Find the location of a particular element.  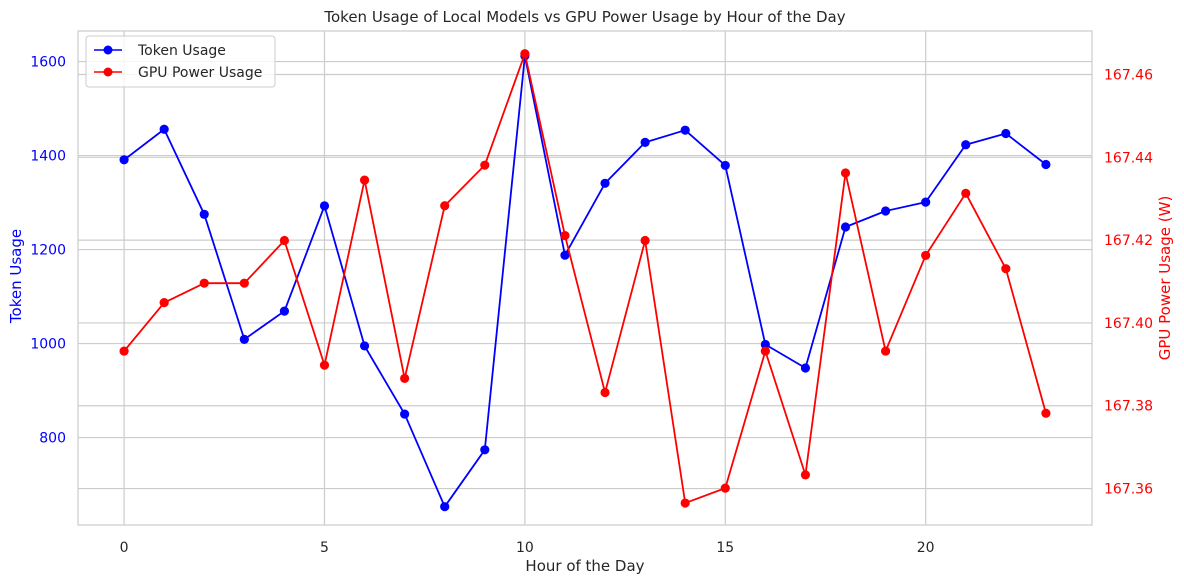

left-y-axis-label: Token Usage is located at coordinates (16, 276).